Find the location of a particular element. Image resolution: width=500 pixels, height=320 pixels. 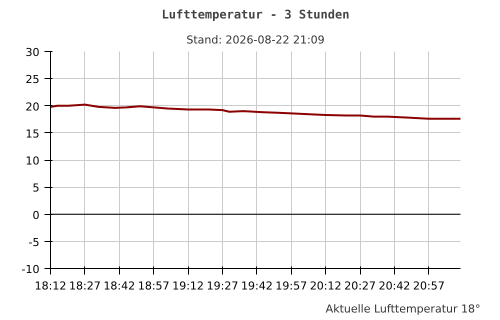

x-tick-label: 18:42 is located at coordinates (119, 286).